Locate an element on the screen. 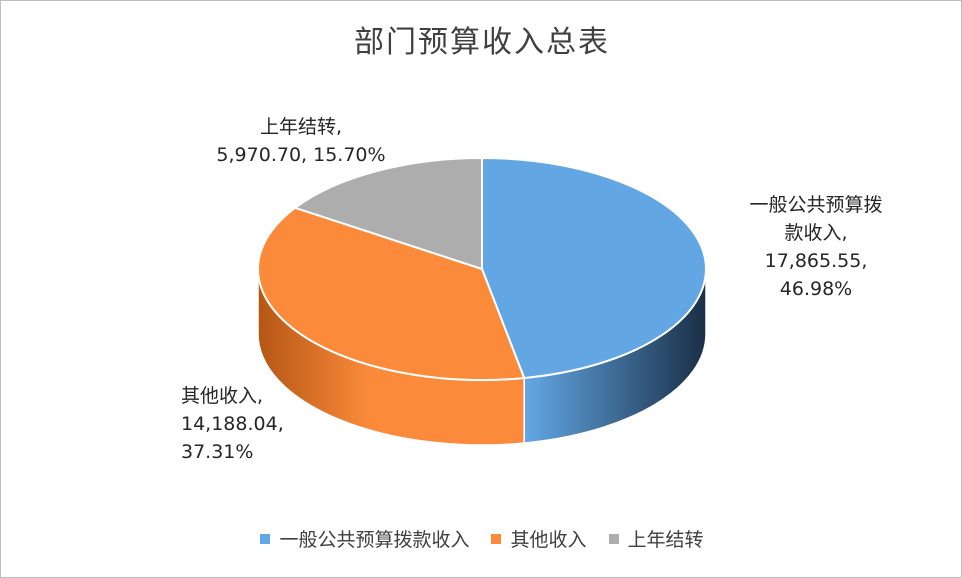  legend-swatch-other is located at coordinates (496, 538).